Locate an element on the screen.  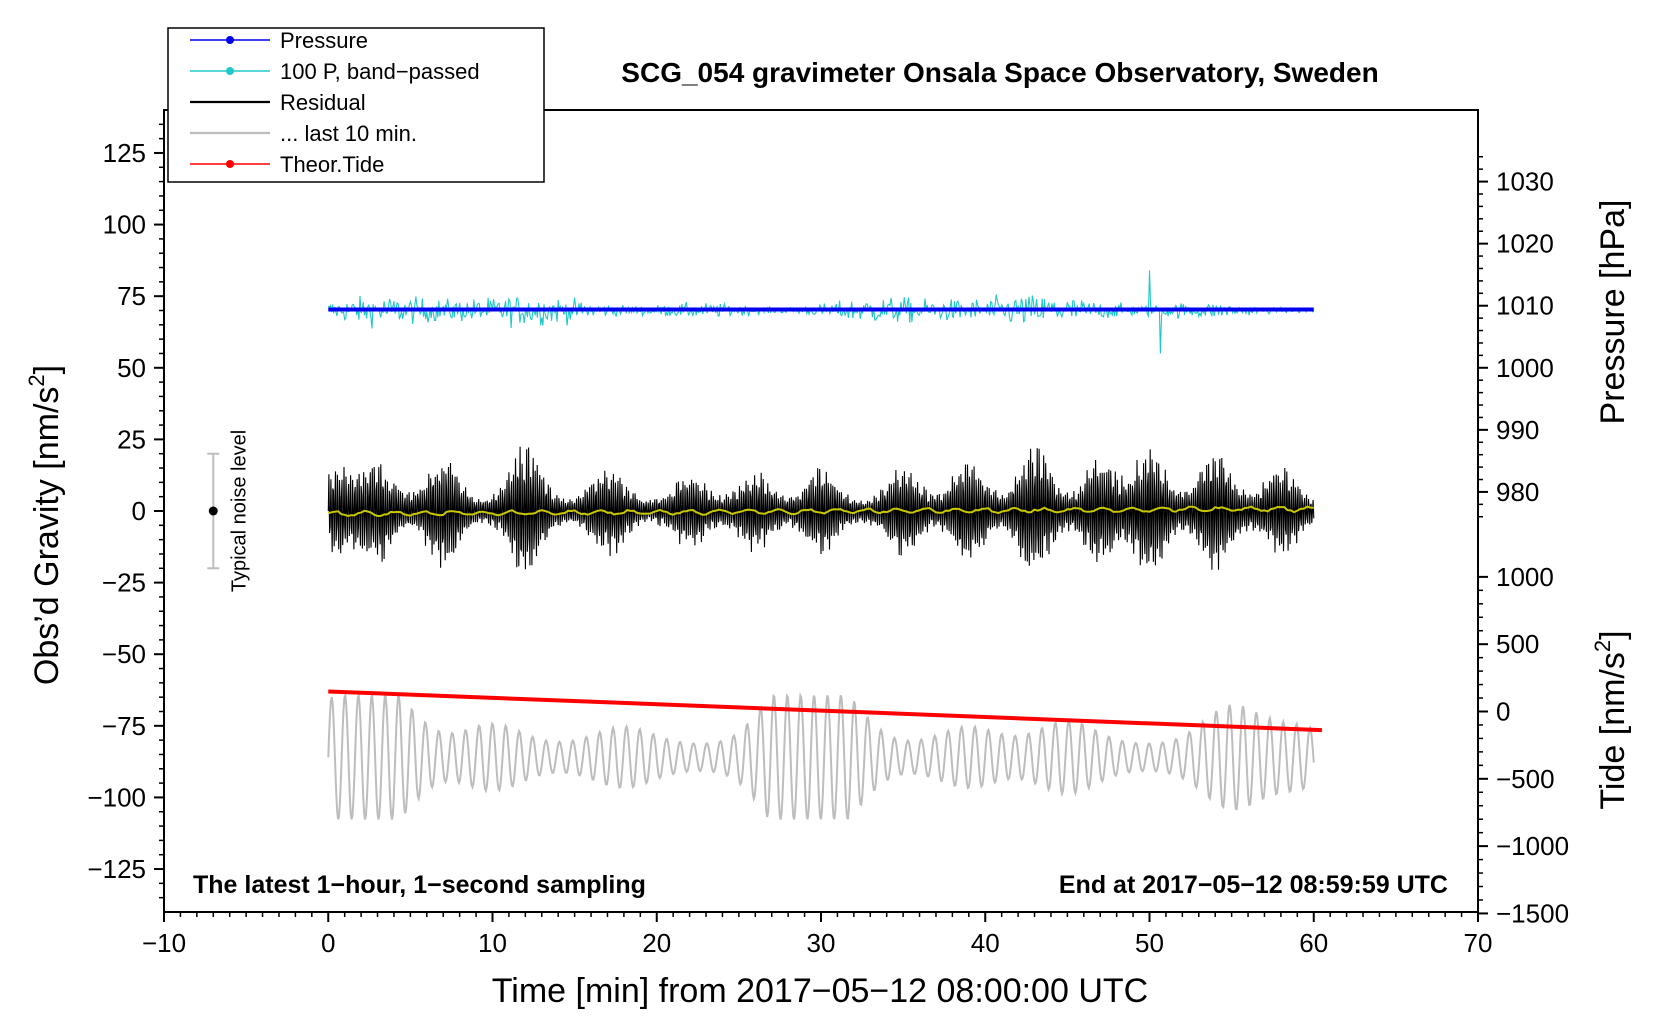
legend-label: Pressure is located at coordinates (324, 40).